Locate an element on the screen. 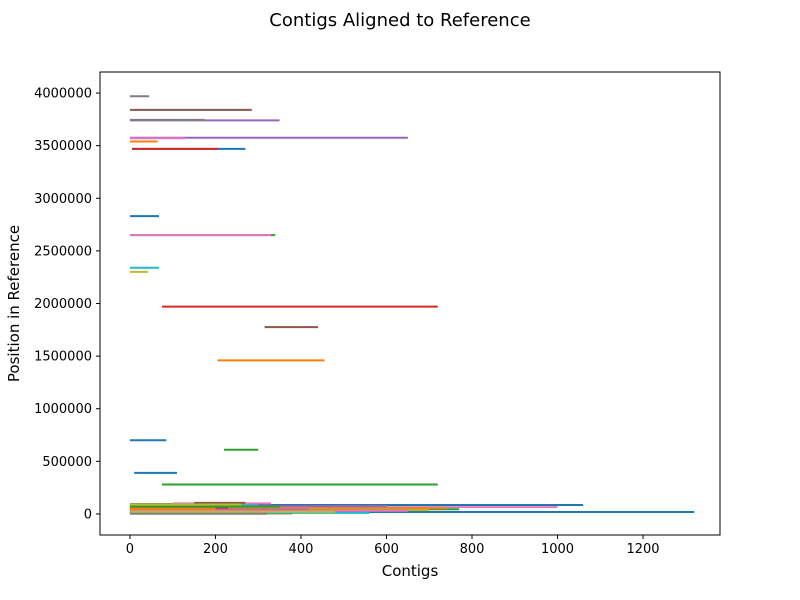 This screenshot has height=600, width=800. y-tick-label: 1500000 is located at coordinates (63, 357).